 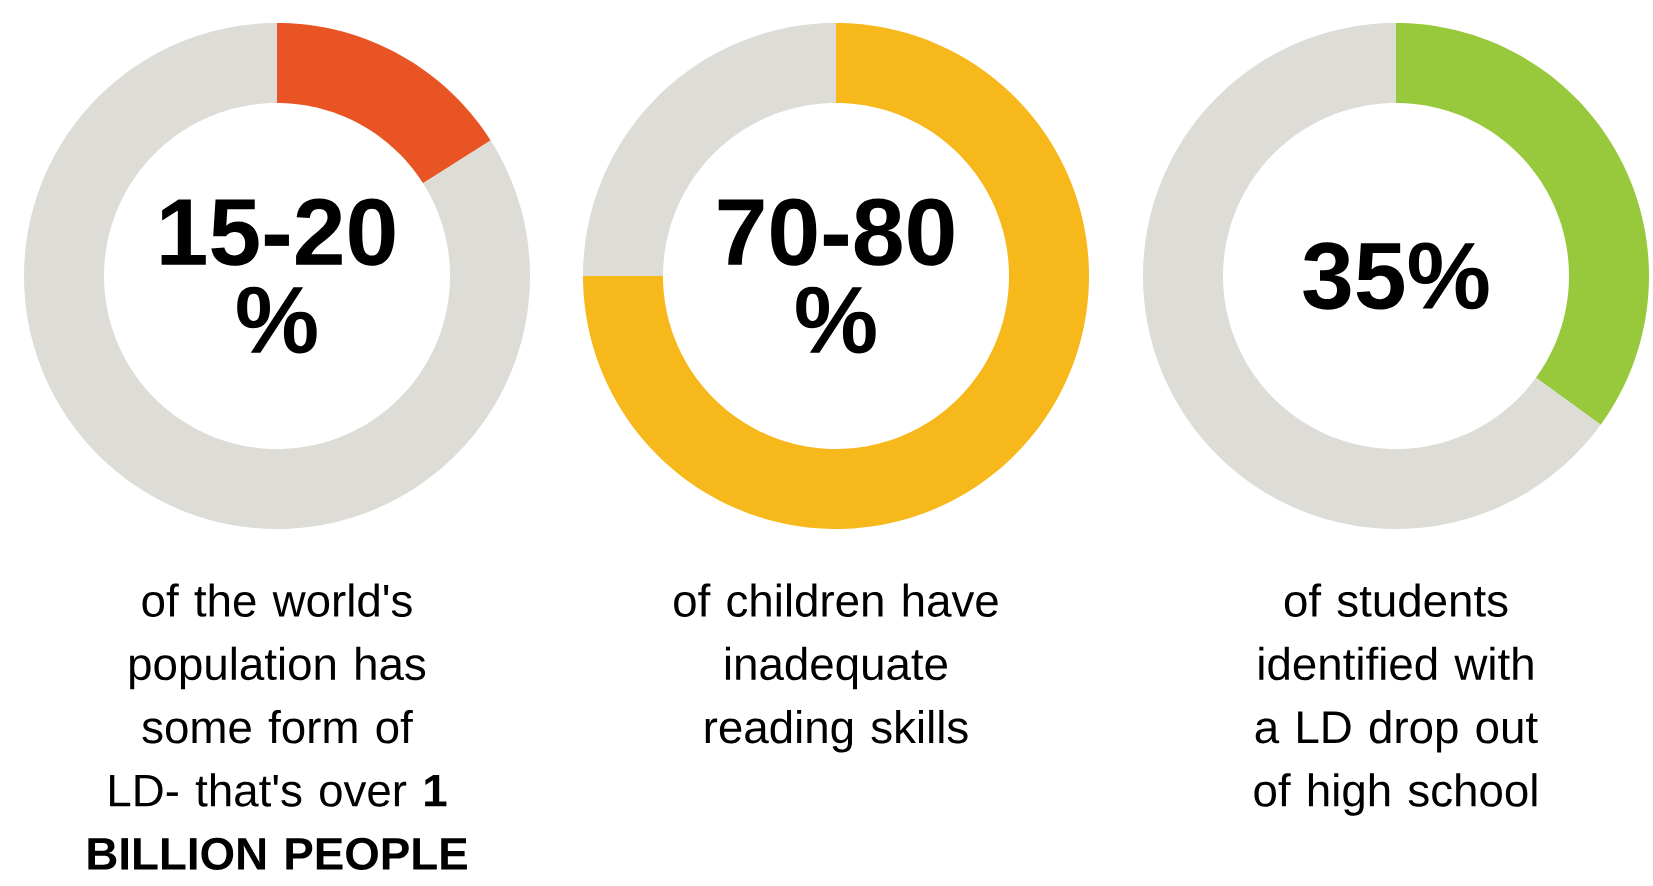 What do you see at coordinates (836, 668) in the screenshot?
I see `text: of children have inadequate reading skills` at bounding box center [836, 668].